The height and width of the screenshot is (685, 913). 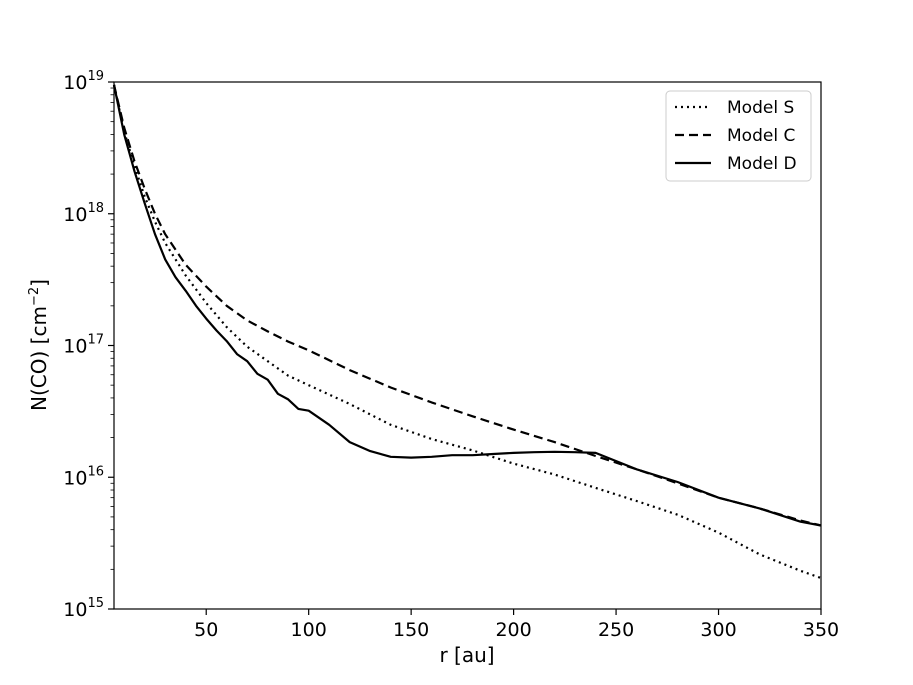 I want to click on y-tick-label: 1016, so click(x=83, y=476).